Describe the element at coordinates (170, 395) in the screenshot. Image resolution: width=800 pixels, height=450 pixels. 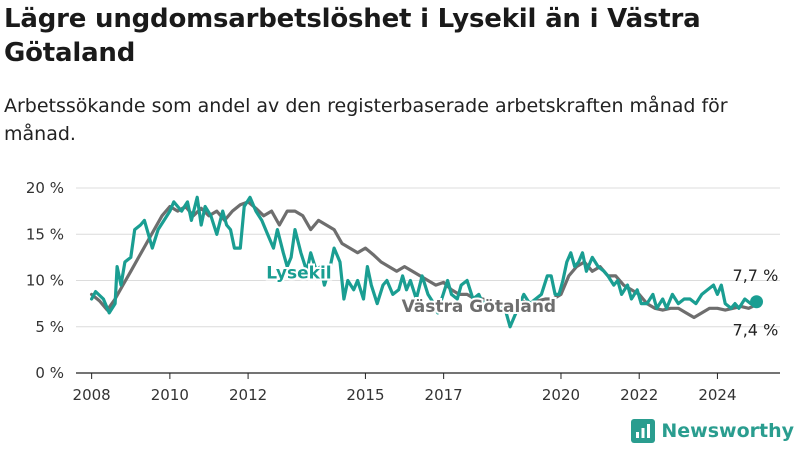
I see `x-tick-label: 2010` at that location.